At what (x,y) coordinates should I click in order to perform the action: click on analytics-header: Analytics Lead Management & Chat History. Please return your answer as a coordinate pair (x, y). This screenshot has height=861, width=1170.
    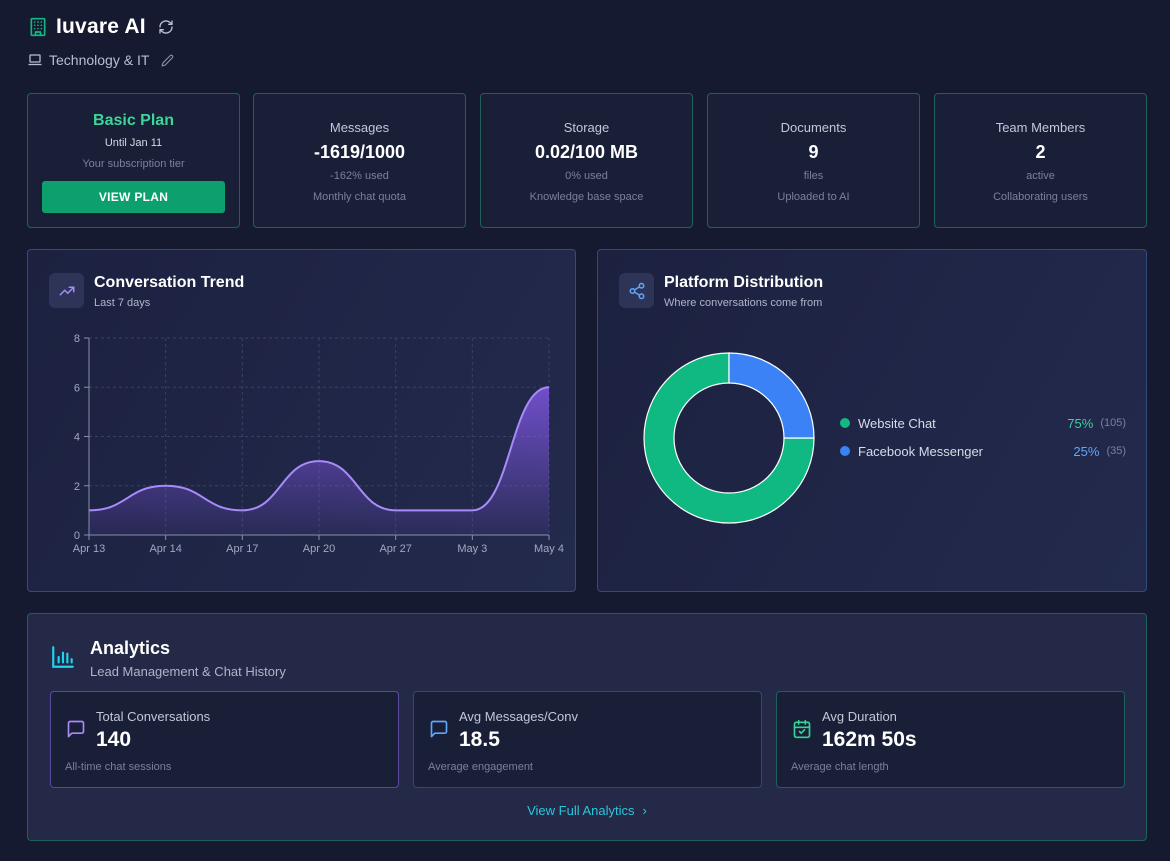
    Looking at the image, I should click on (168, 658).